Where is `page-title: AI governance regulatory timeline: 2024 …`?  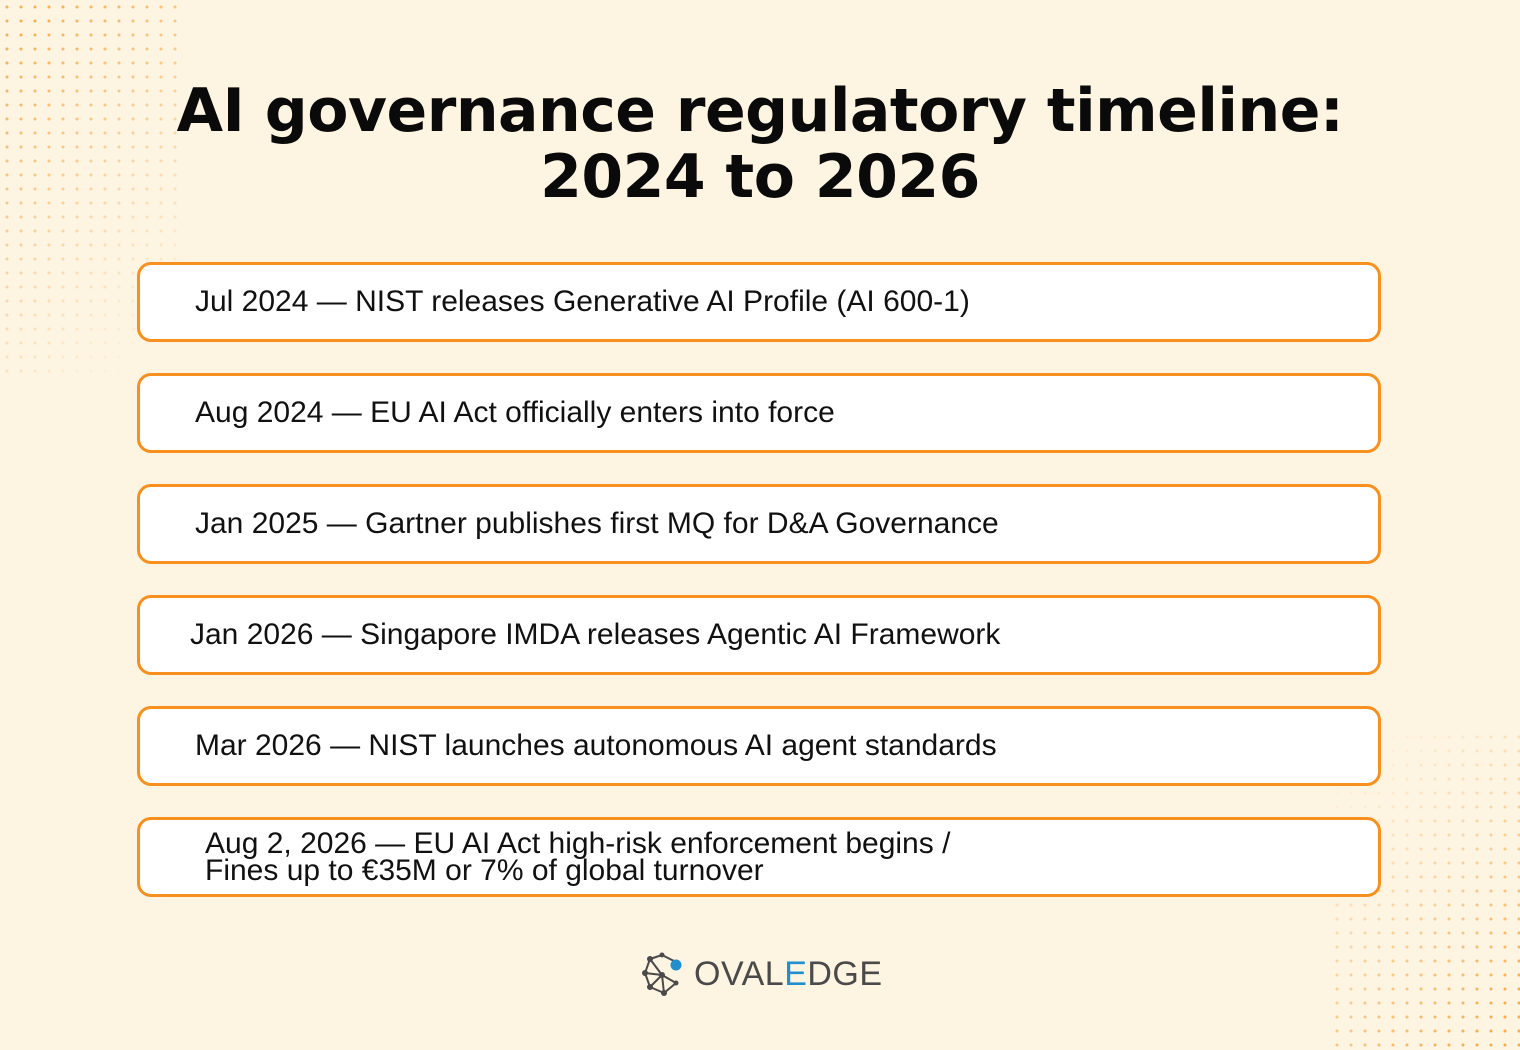
page-title: AI governance regulatory timeline: 2024 … is located at coordinates (760, 144).